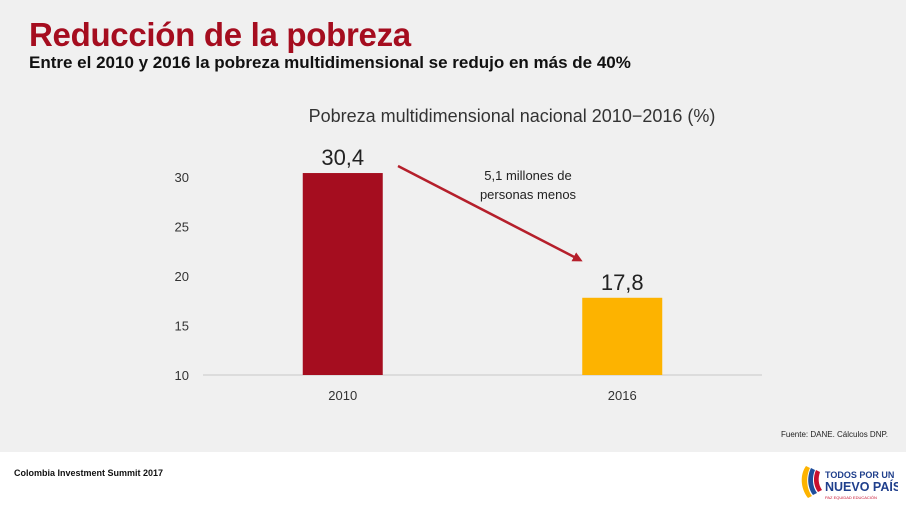 Image resolution: width=906 pixels, height=509 pixels. What do you see at coordinates (527, 175) in the screenshot?
I see `annotation-line-1: 5,1 millones de` at bounding box center [527, 175].